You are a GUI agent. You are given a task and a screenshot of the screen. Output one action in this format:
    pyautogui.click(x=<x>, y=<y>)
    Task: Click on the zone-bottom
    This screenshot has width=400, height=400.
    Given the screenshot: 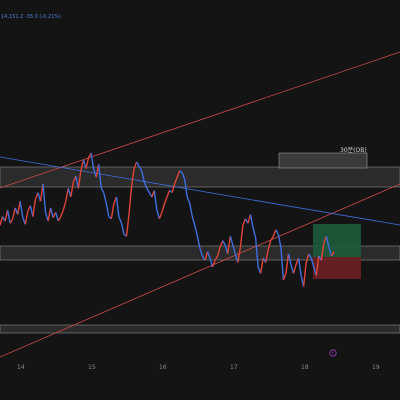 What is the action you would take?
    pyautogui.click(x=200, y=329)
    